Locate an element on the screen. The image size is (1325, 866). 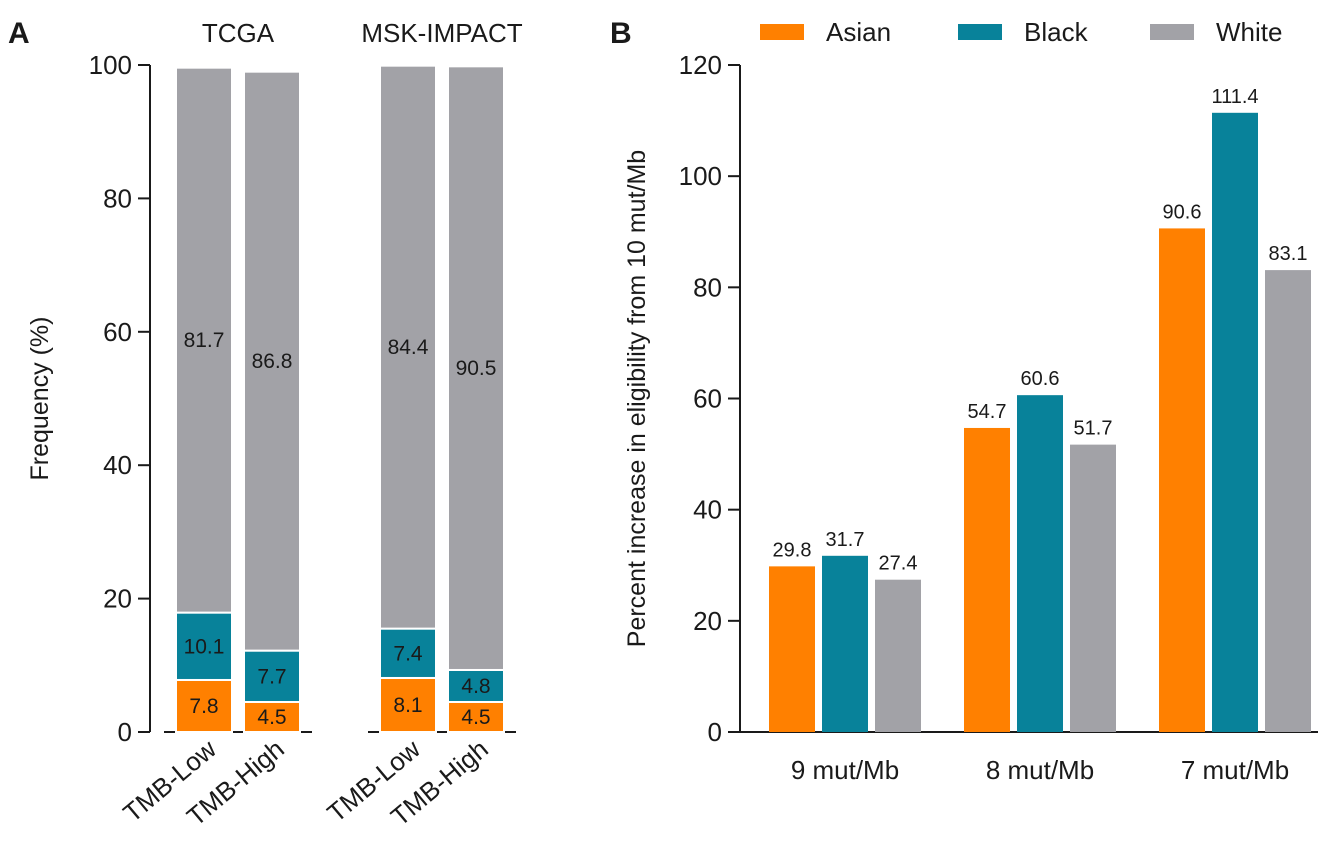
legend-label: Asian is located at coordinates (858, 32).